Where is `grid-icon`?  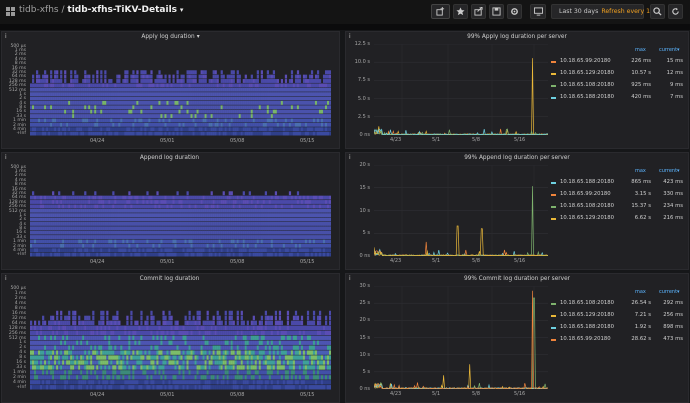 grid-icon is located at coordinates (10, 11).